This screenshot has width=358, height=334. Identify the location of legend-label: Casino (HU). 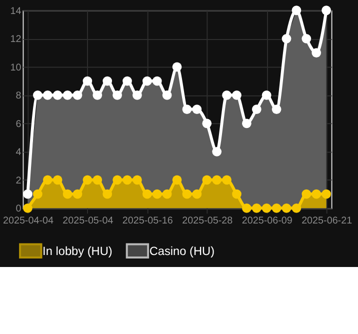
(182, 251).